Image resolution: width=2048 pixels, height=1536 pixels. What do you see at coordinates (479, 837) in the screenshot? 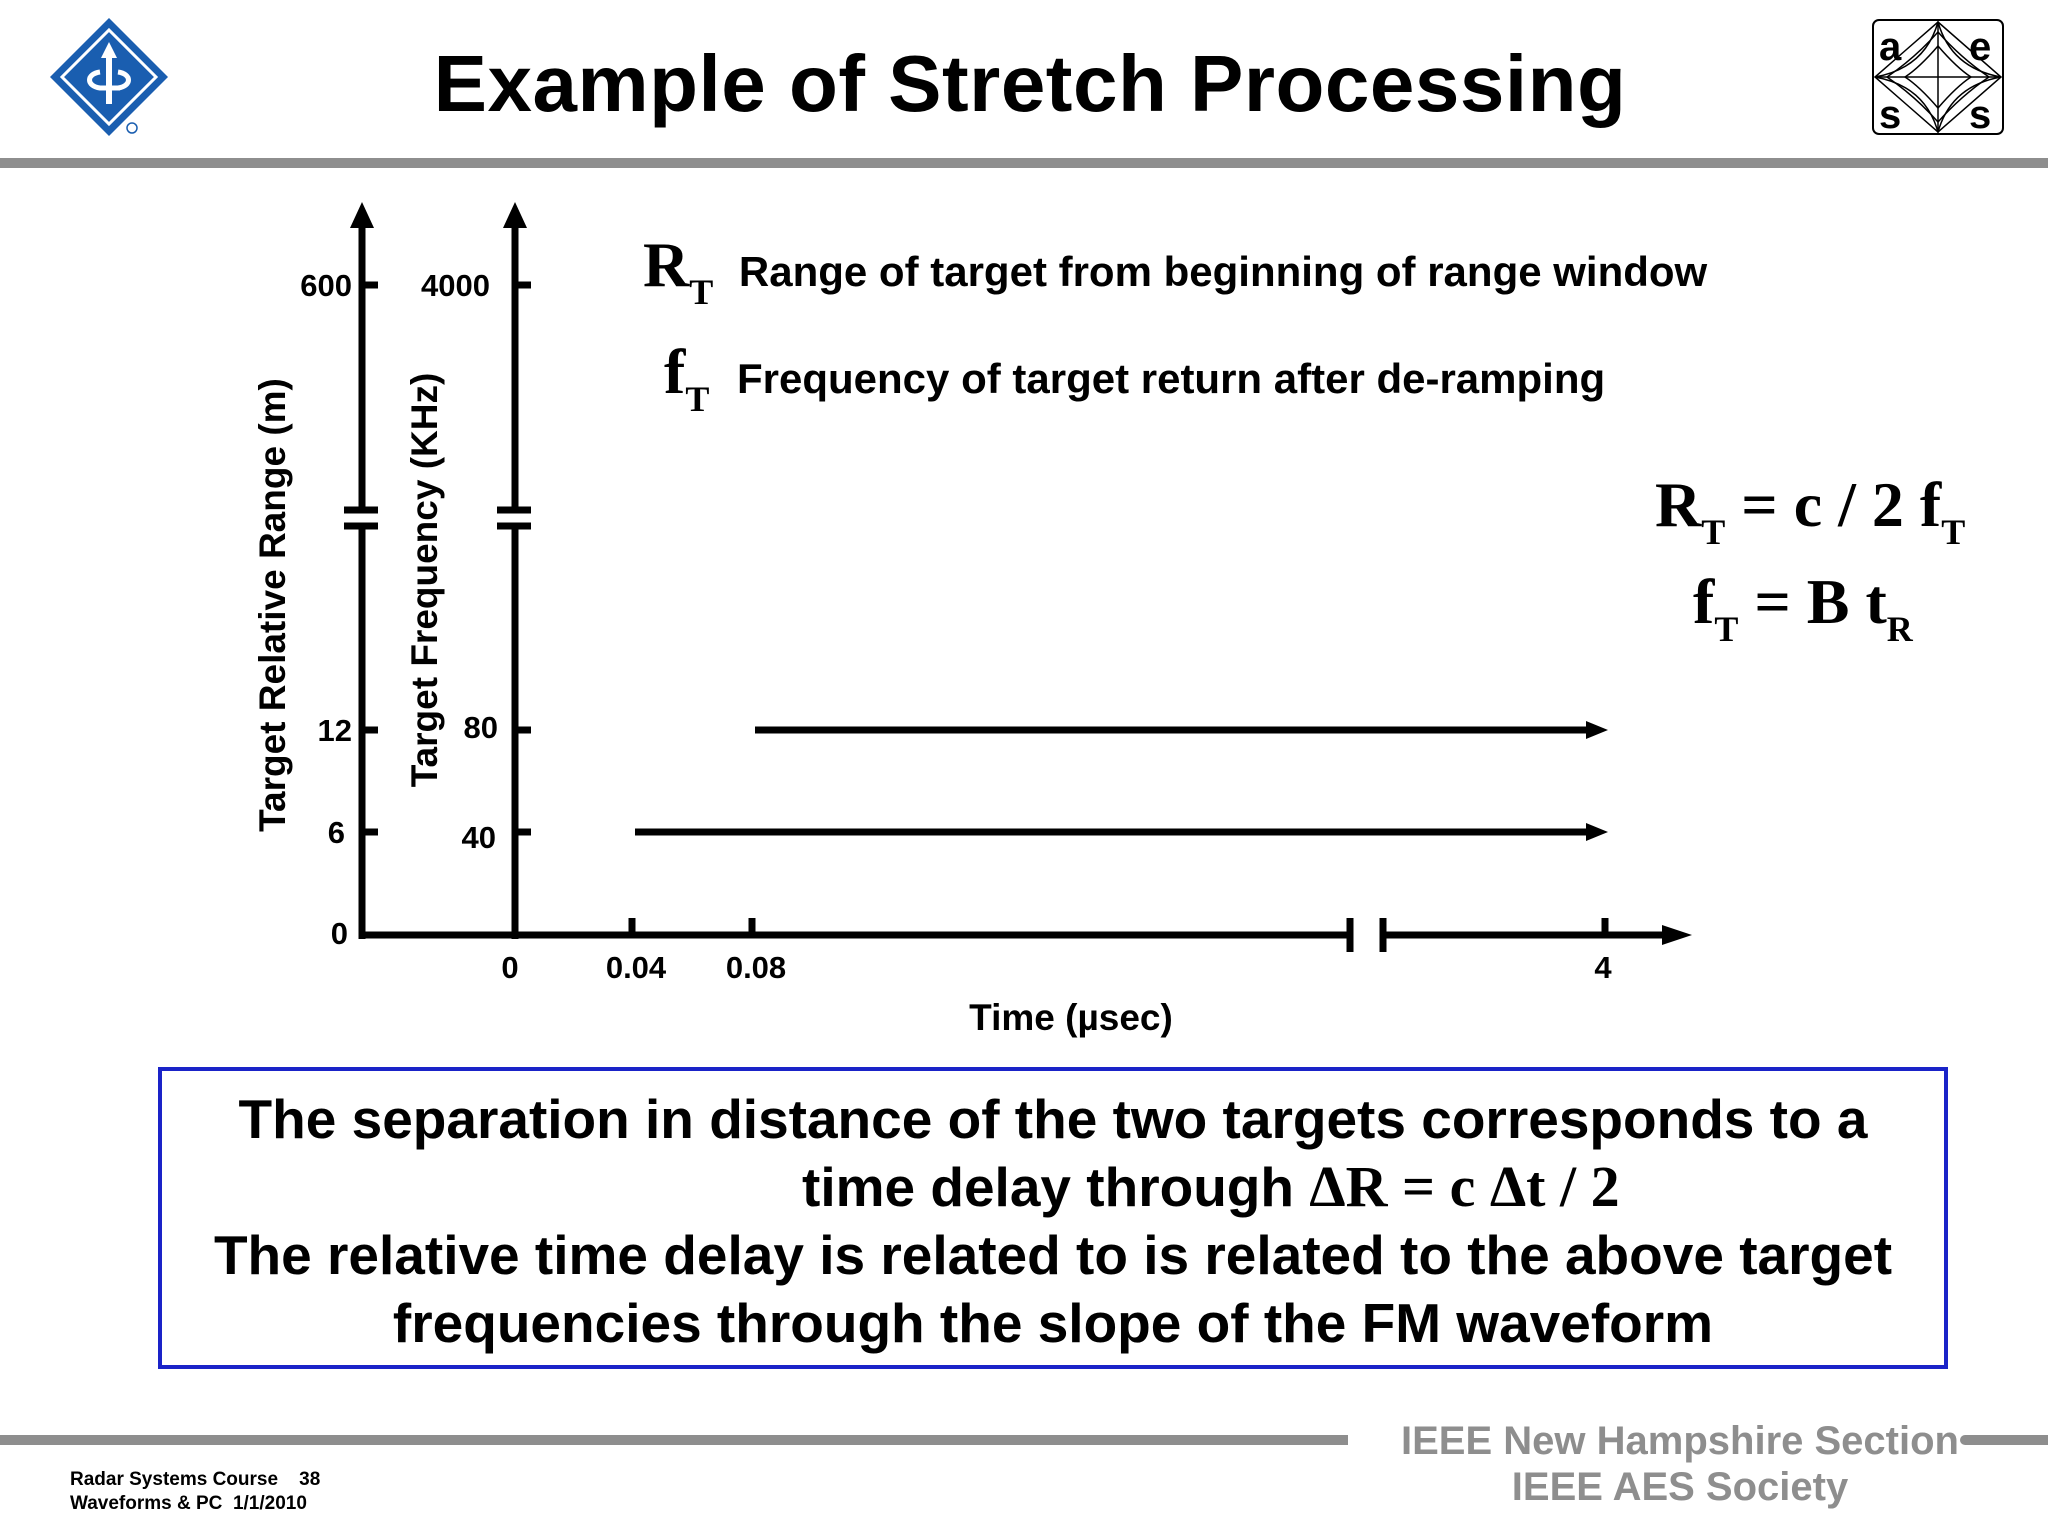
I see `frequency-tick-40: 40` at bounding box center [479, 837].